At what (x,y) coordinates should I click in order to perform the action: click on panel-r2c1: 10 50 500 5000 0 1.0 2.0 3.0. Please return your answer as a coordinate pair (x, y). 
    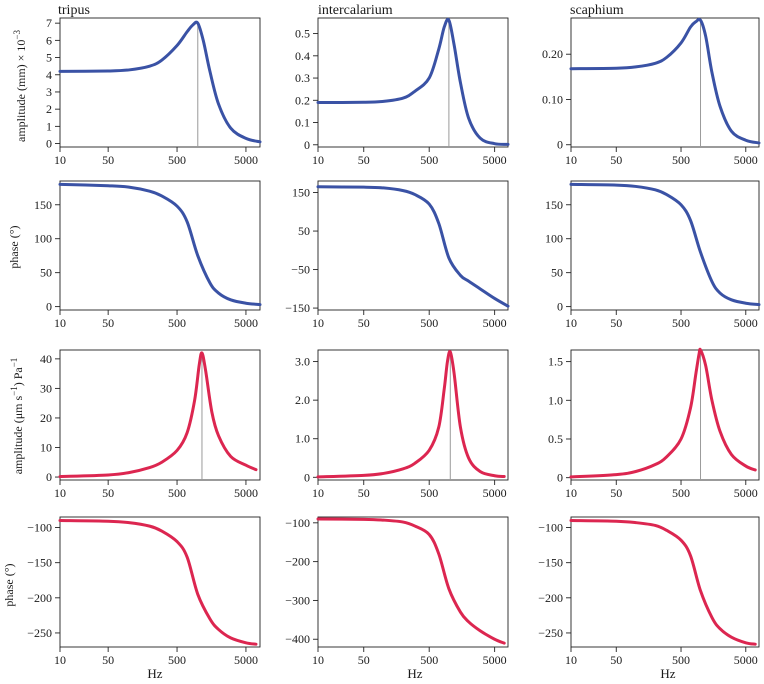
    Looking at the image, I should click on (402, 424).